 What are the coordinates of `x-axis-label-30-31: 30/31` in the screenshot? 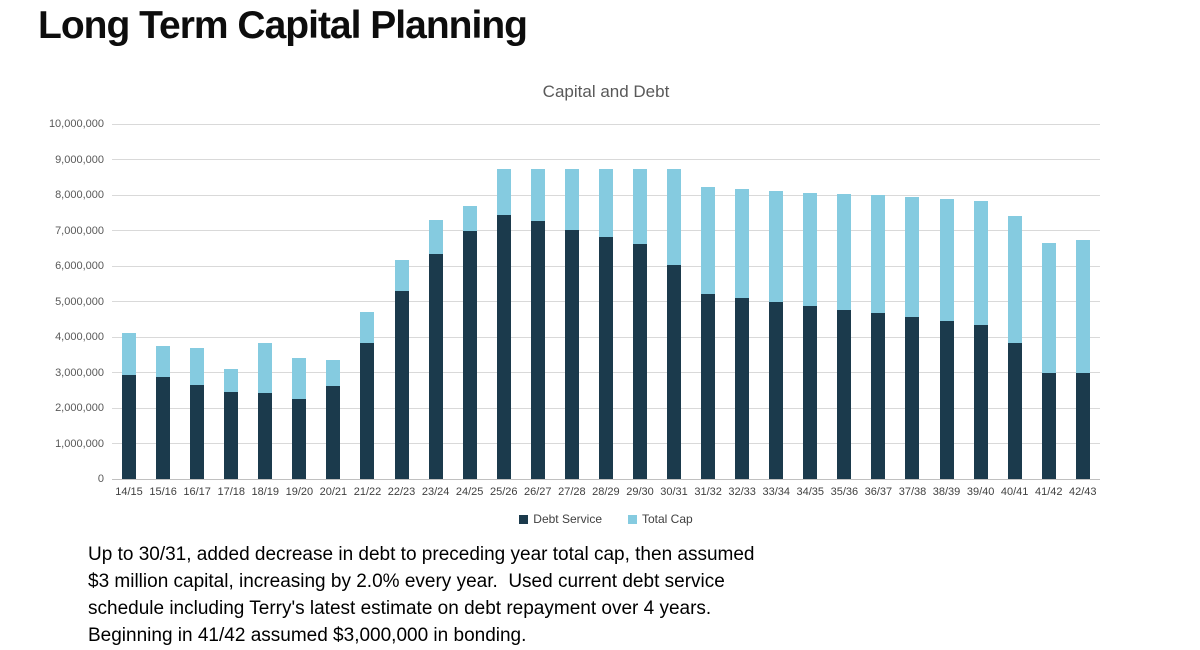 It's located at (674, 492).